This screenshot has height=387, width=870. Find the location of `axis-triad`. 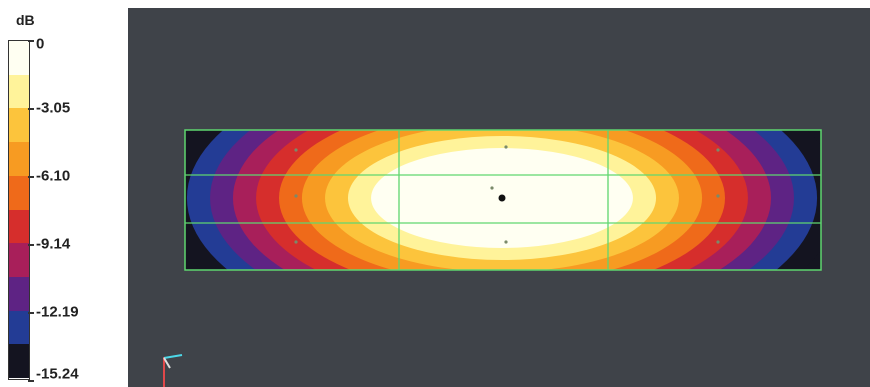

axis-triad is located at coordinates (173, 370).